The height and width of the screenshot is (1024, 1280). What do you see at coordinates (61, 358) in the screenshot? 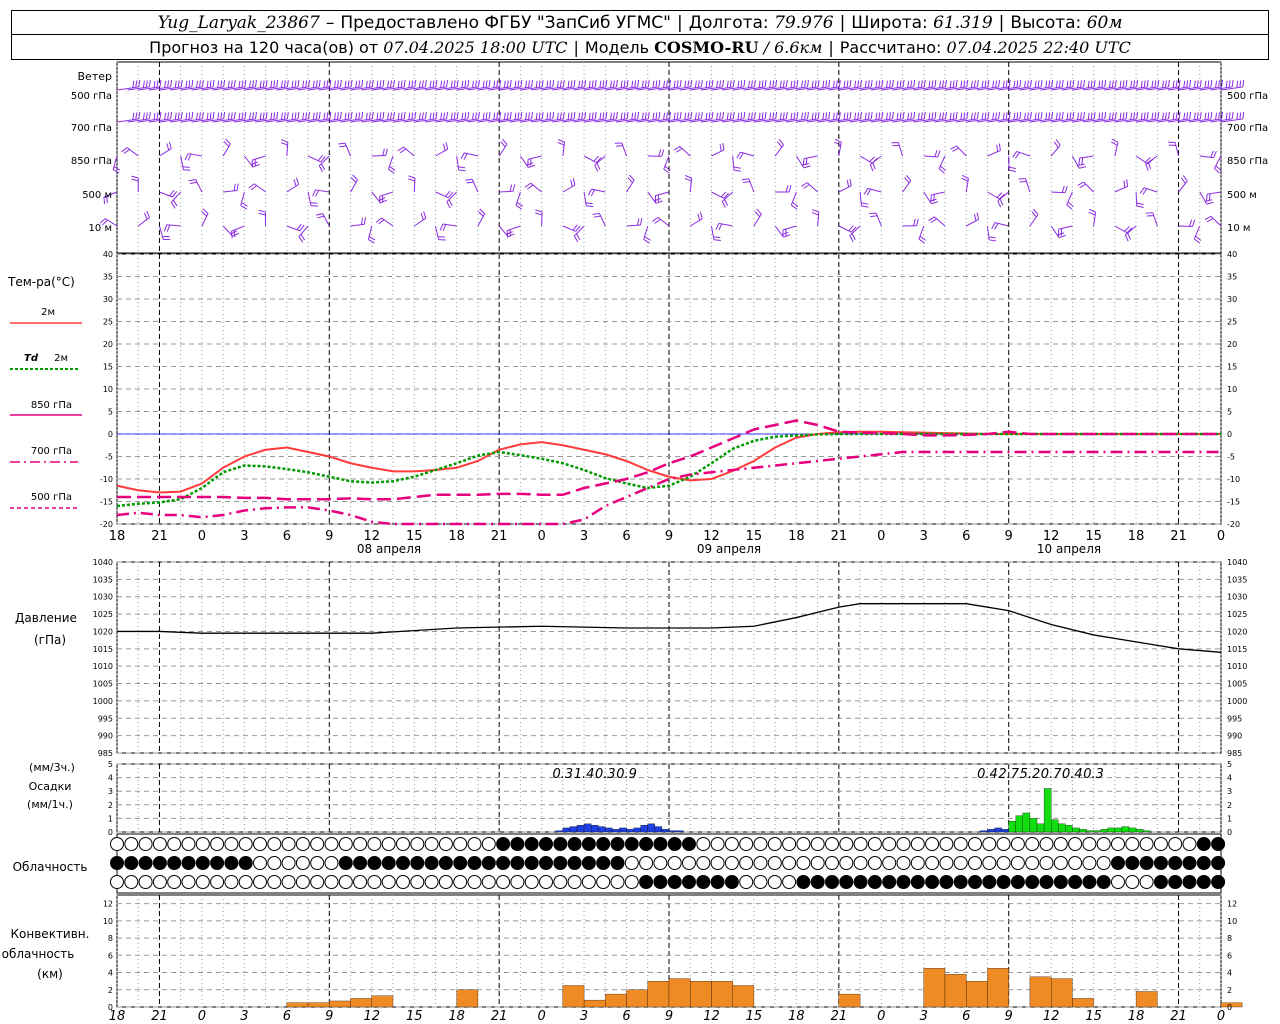
I see `legend-td-label: 2м` at bounding box center [61, 358].